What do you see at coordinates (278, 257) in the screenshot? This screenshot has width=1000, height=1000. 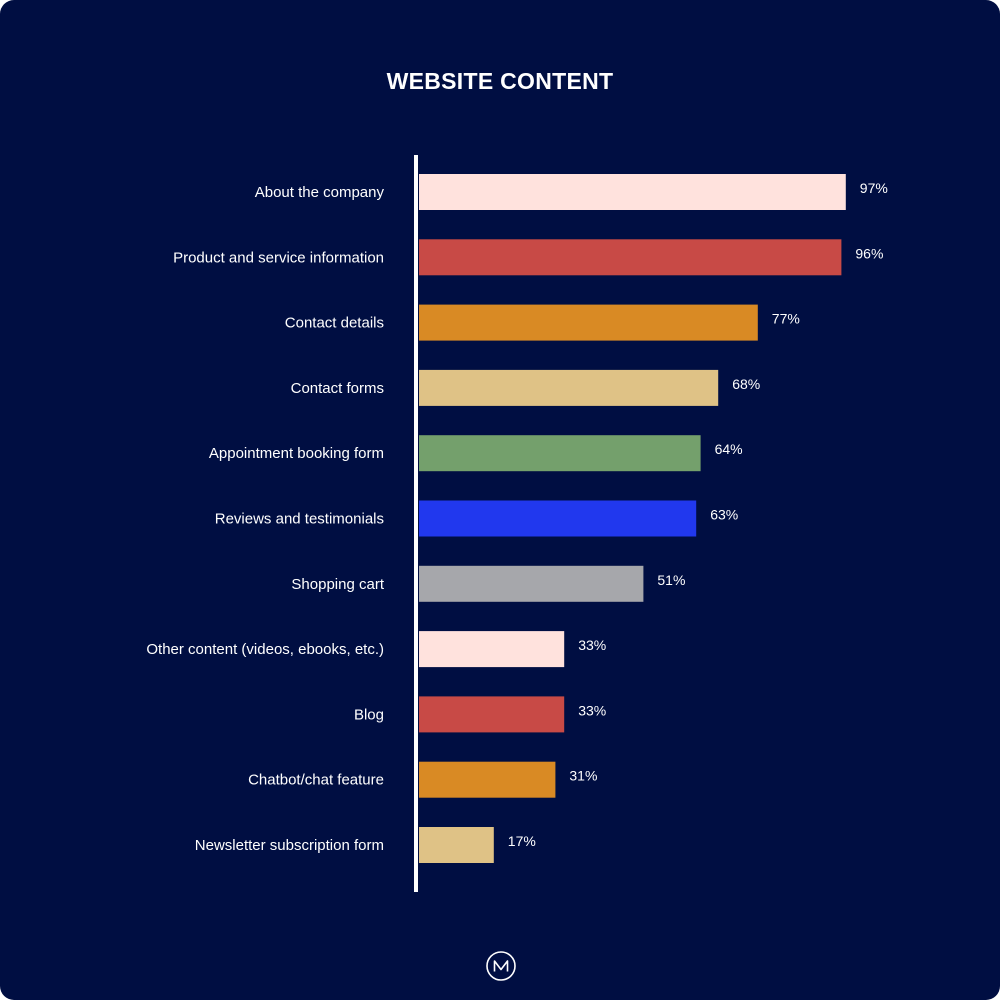 I see `category-label: Product and service information` at bounding box center [278, 257].